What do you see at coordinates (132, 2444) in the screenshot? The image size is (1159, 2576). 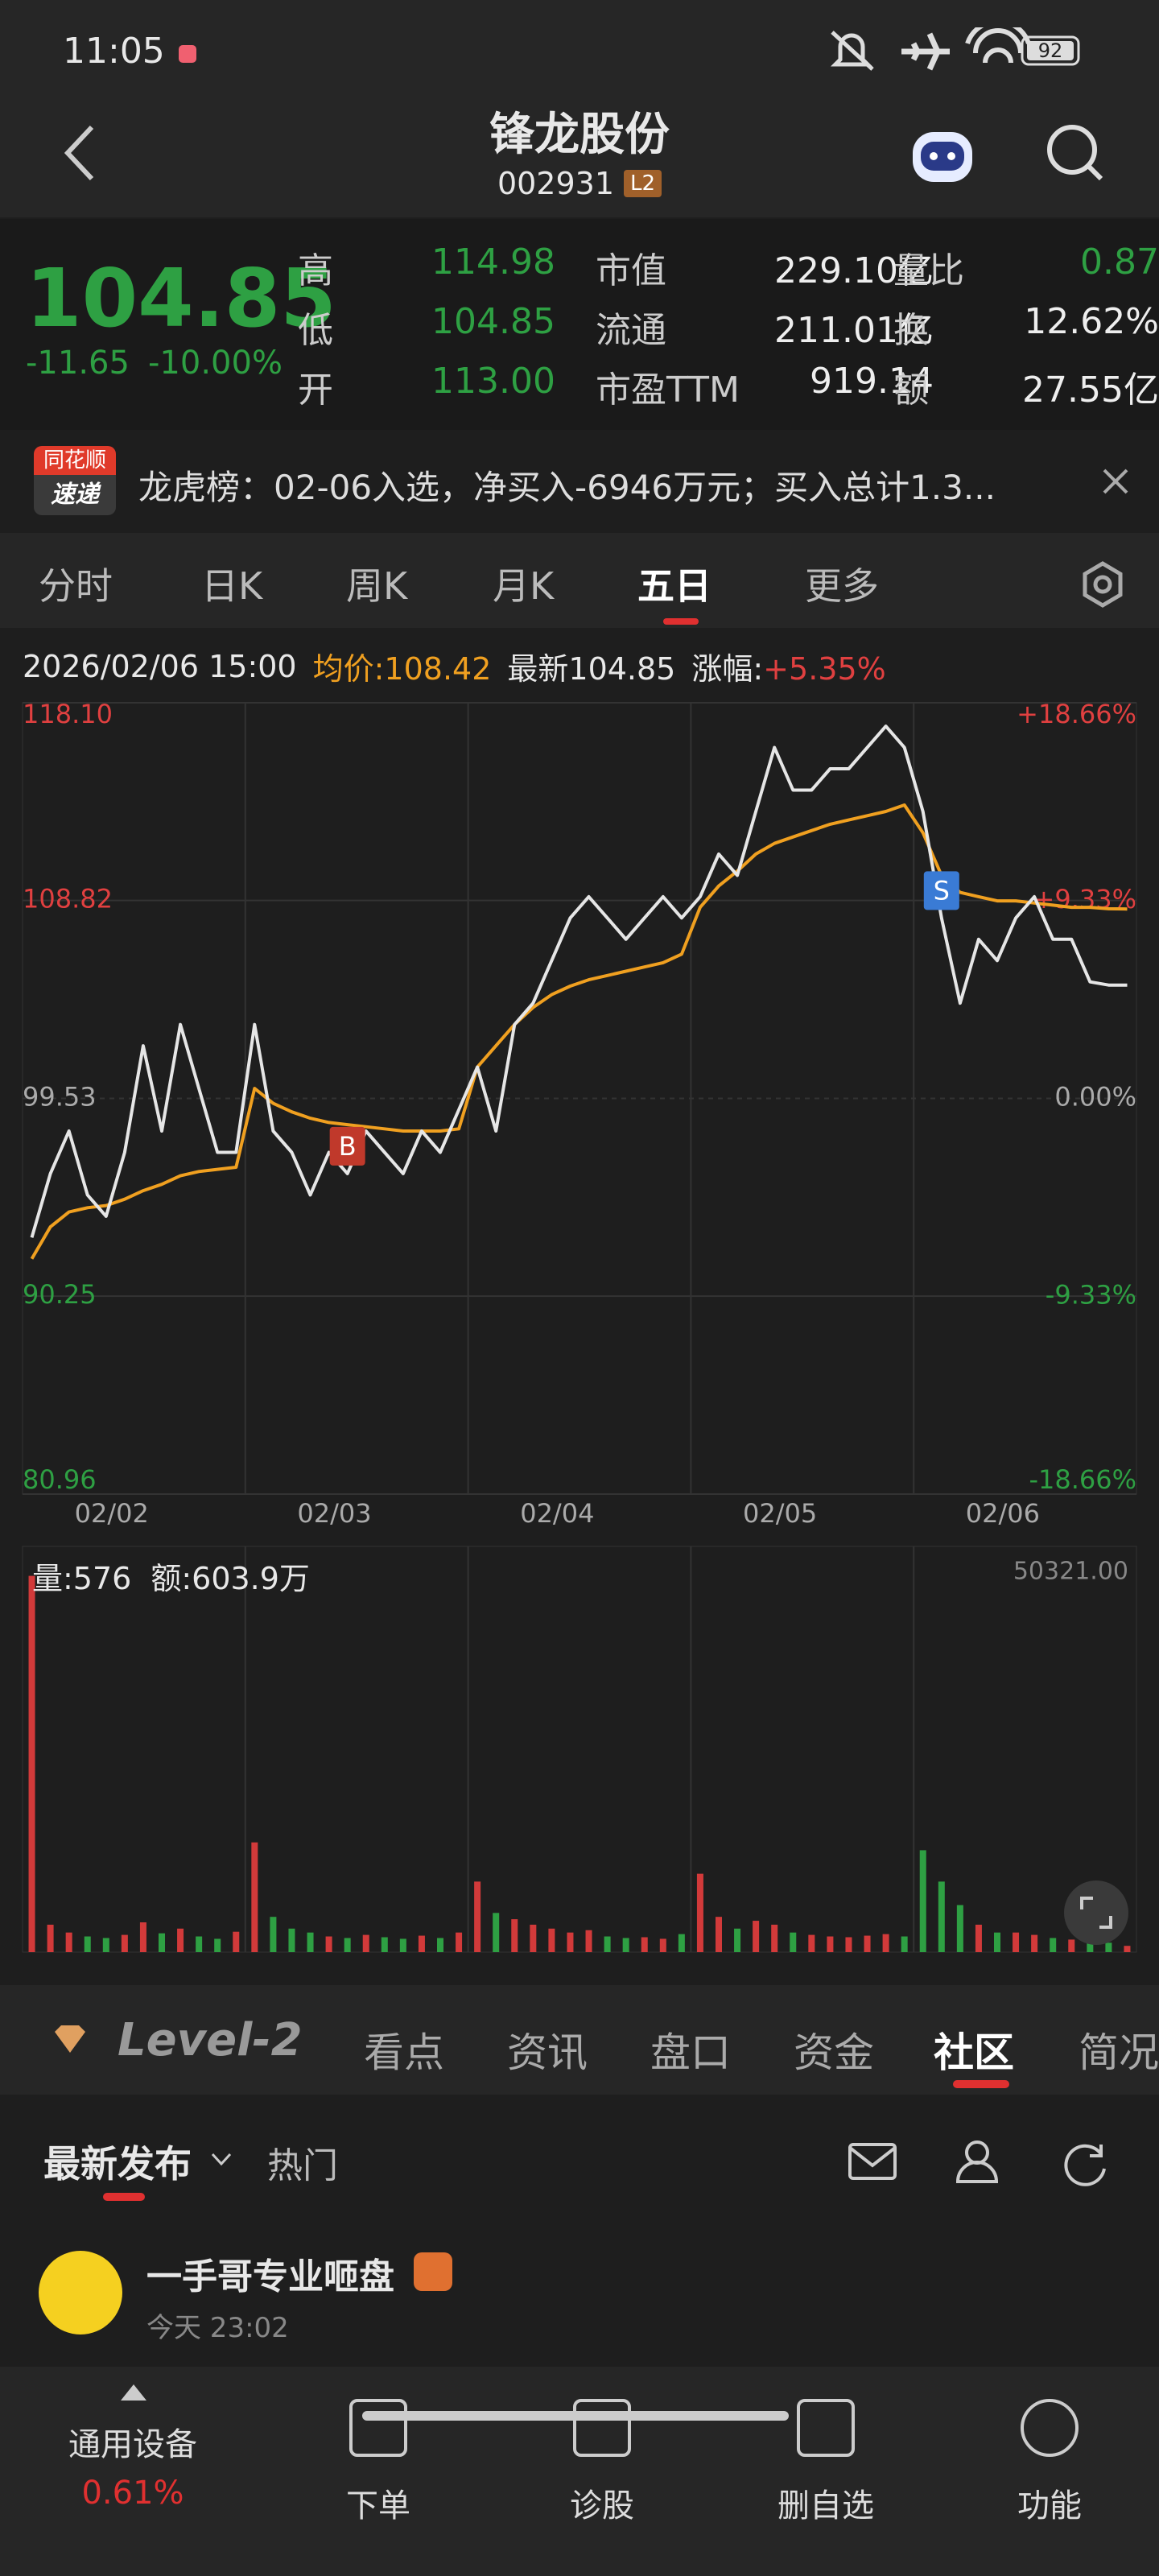 I see `sector-name: 通用设备` at bounding box center [132, 2444].